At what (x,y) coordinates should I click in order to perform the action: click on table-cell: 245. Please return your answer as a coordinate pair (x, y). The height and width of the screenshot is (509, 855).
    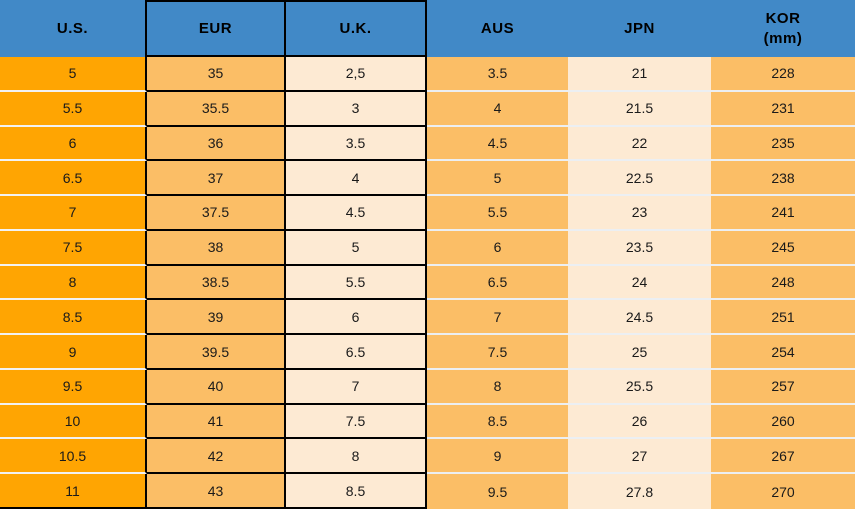
    Looking at the image, I should click on (783, 248).